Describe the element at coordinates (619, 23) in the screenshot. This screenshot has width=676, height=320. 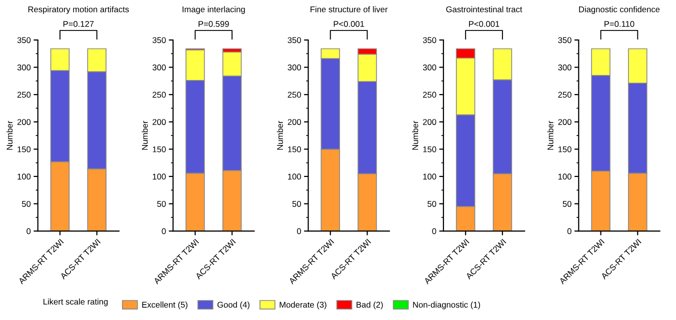
I see `text: P=0.110` at that location.